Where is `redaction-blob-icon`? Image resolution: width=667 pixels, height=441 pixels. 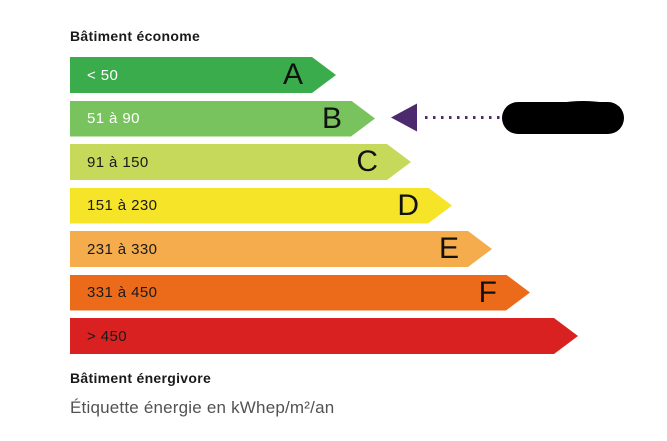 redaction-blob-icon is located at coordinates (563, 117).